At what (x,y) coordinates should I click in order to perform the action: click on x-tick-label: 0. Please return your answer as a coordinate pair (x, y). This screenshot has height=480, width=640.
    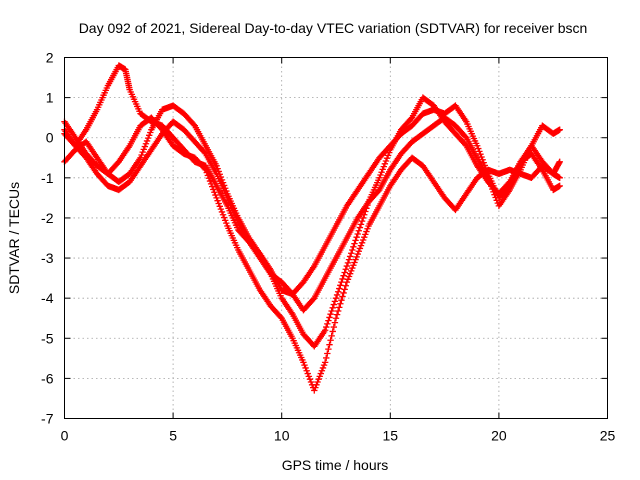
    Looking at the image, I should click on (65, 436).